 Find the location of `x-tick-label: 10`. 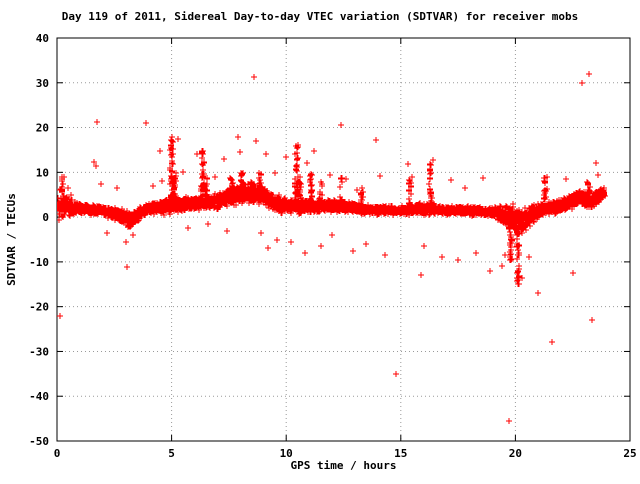

x-tick-label: 10 is located at coordinates (286, 453).